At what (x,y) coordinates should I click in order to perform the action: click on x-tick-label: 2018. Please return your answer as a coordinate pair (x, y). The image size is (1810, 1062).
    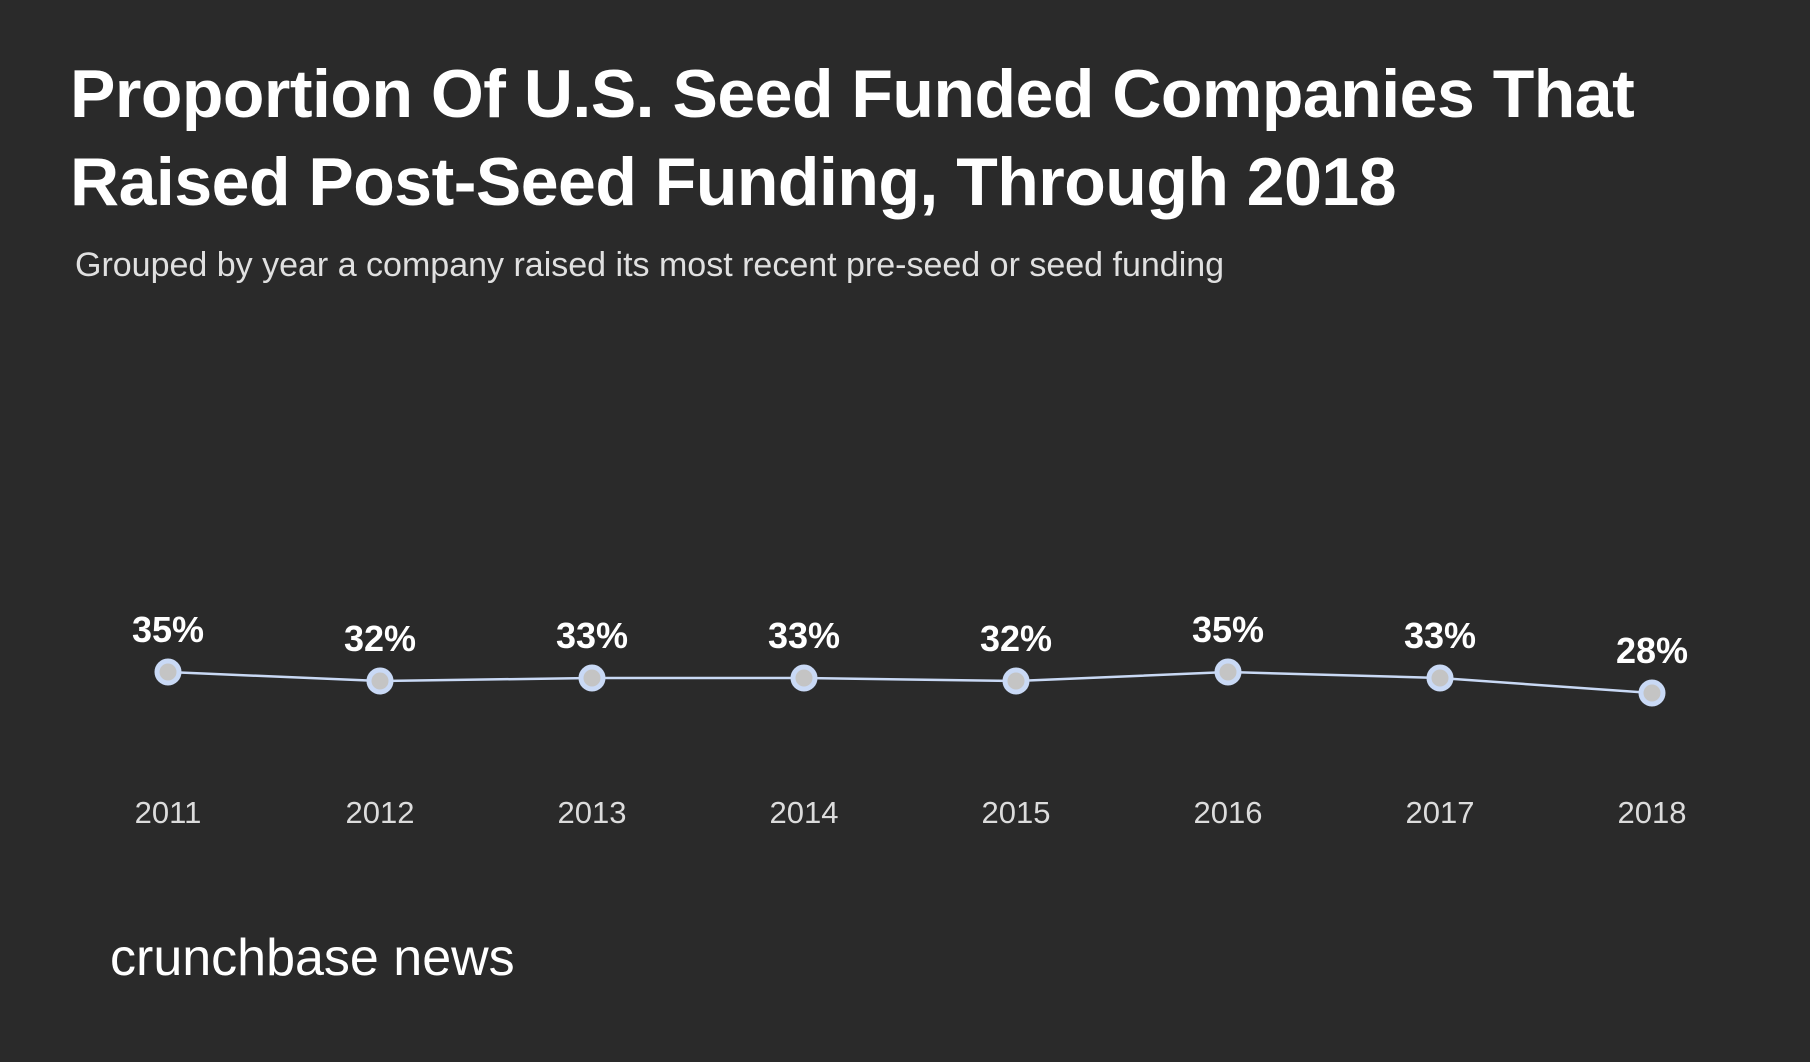
    Looking at the image, I should click on (1652, 812).